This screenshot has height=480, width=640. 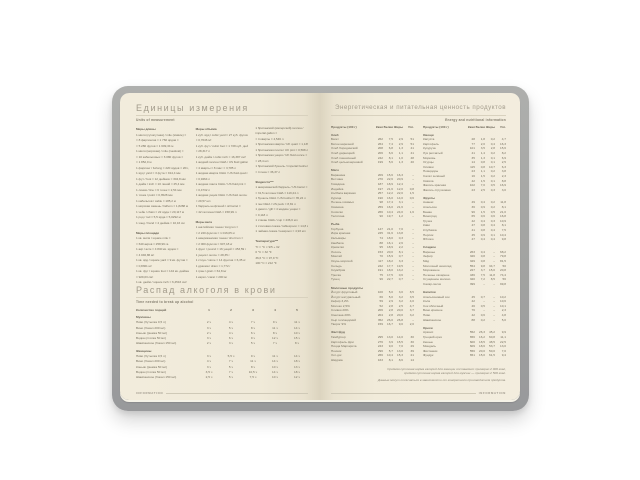 I want to click on food-row: Гамбургер 295 13,0 14,0 30, so click(x=372, y=337).